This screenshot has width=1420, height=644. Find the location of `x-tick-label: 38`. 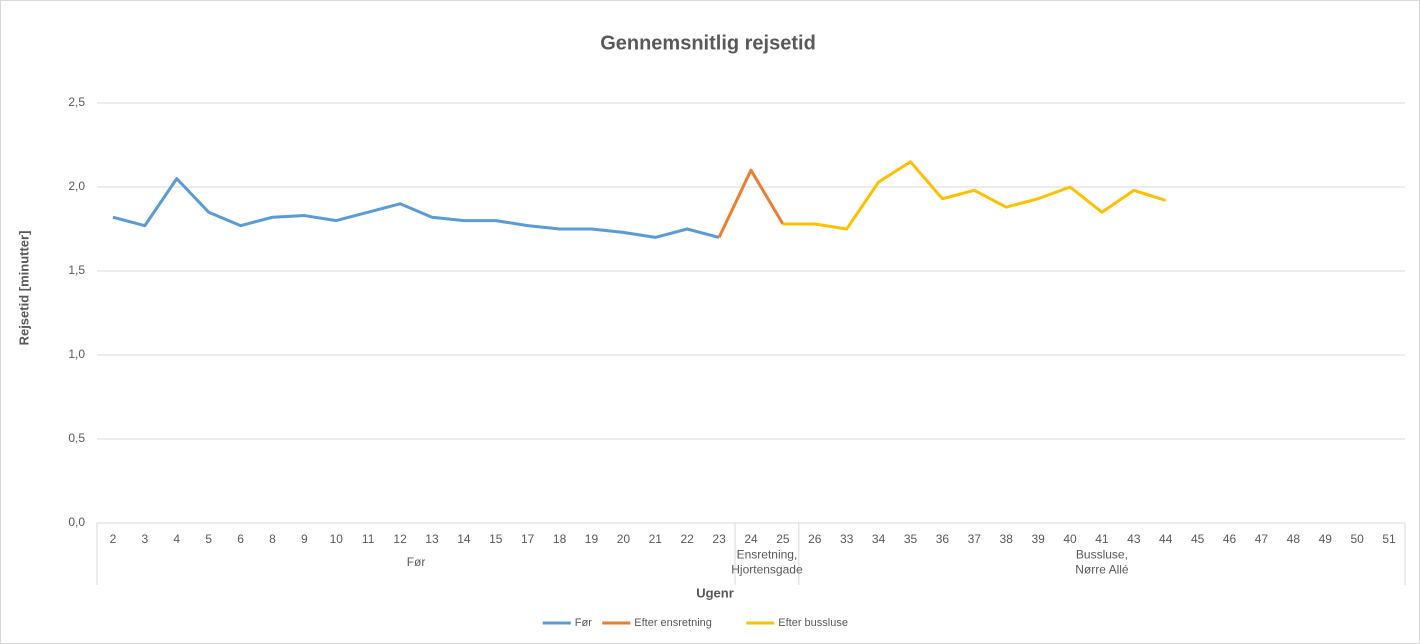

x-tick-label: 38 is located at coordinates (1007, 539).